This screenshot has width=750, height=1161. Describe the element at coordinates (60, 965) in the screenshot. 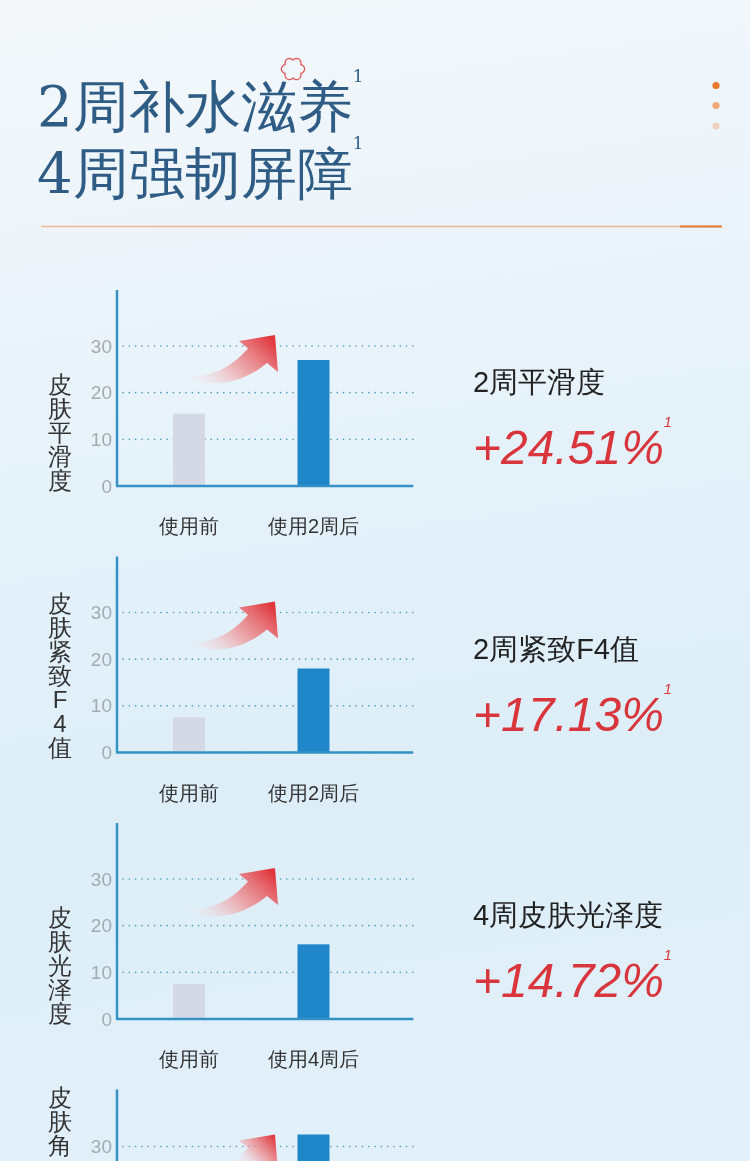

I see `y-axis-title: 皮肤光泽度` at that location.